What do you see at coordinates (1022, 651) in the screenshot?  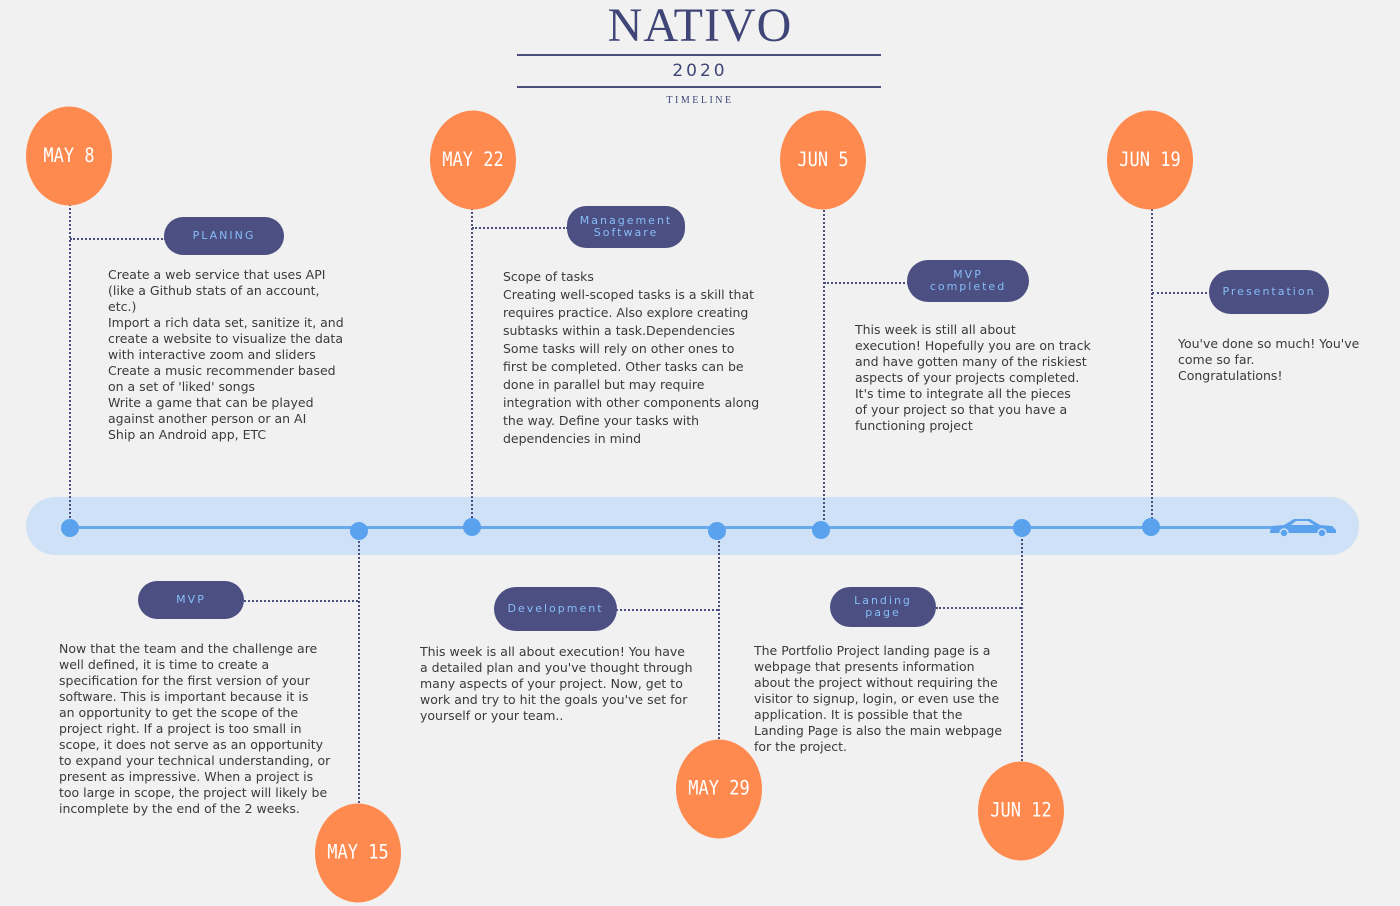 I see `connector-jun12` at bounding box center [1022, 651].